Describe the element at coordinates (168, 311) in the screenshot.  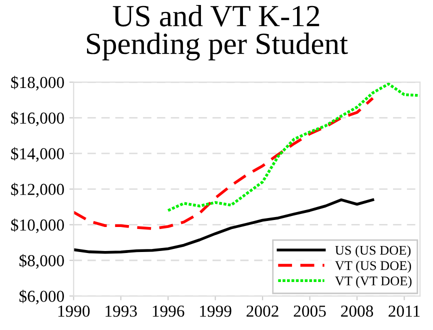
I see `x-tick-label: 1996` at that location.